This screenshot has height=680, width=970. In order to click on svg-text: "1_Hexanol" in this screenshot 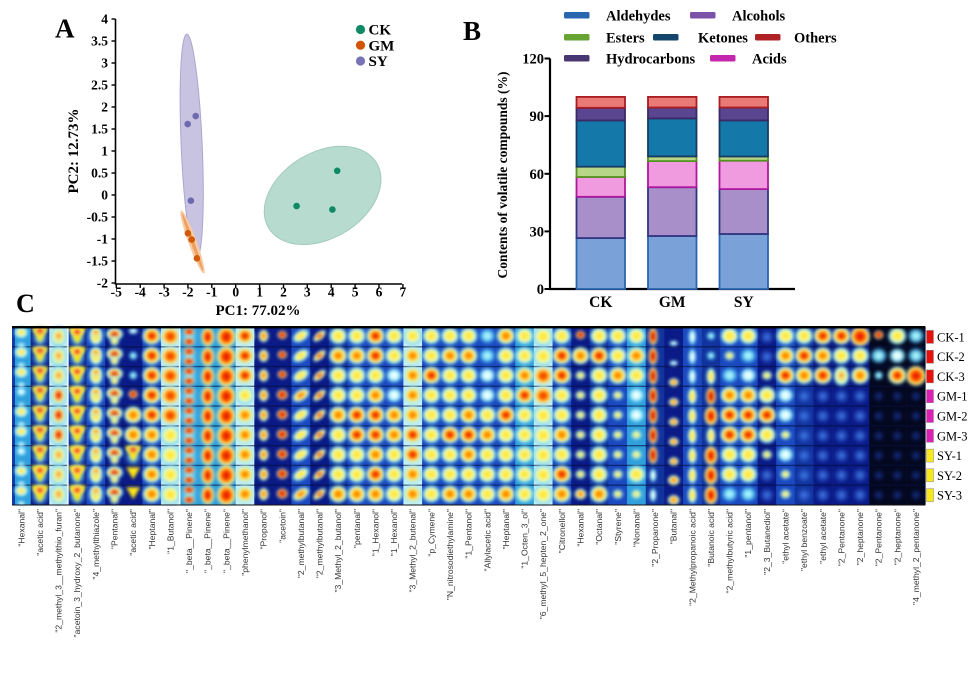, I will do `click(376, 532)`.